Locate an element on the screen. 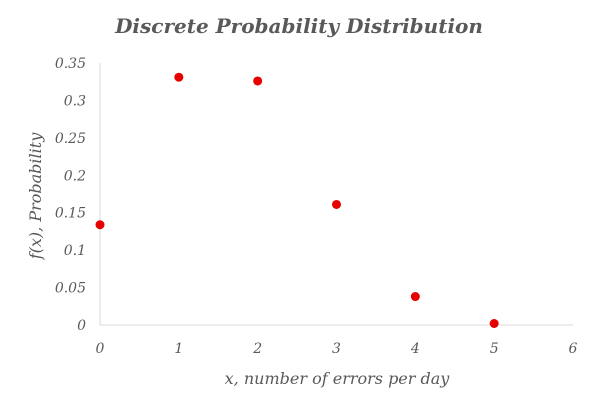  y-tick-label: 0.1 is located at coordinates (75, 251).